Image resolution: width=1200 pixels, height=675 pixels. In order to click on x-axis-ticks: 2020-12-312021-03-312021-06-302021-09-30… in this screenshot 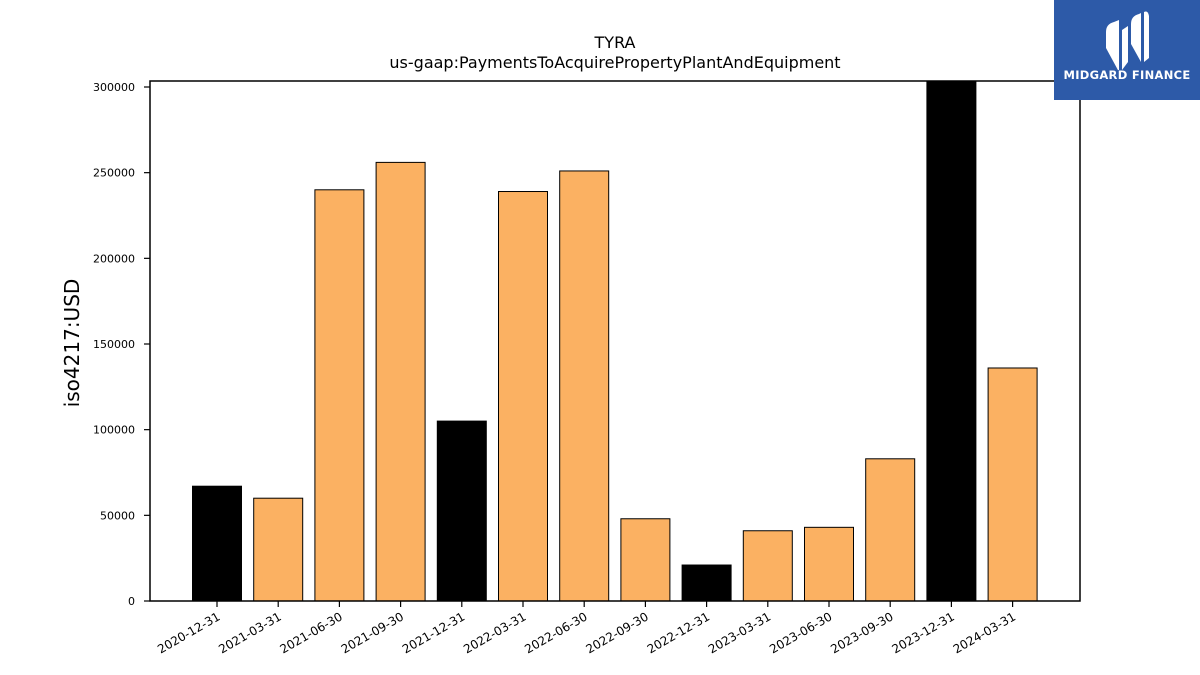, I will do `click(586, 628)`.